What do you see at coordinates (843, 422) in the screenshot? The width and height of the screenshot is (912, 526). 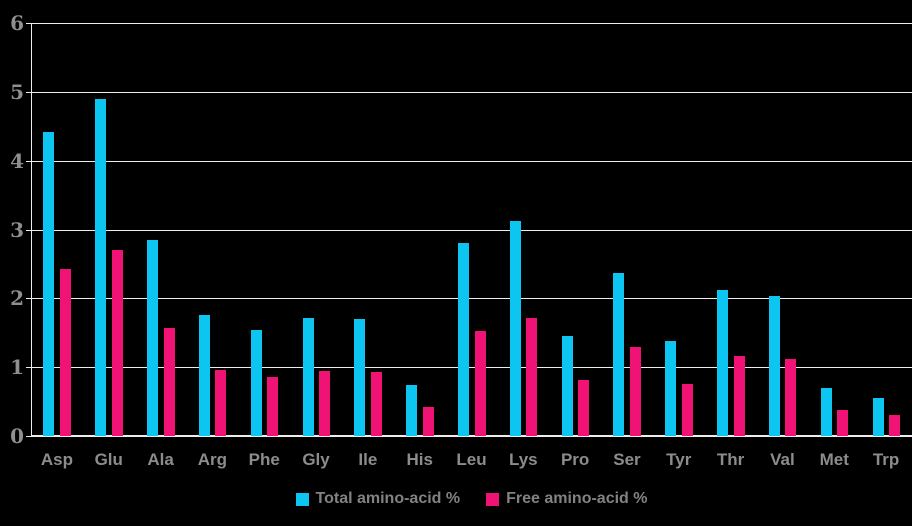 I see `bar-free-met` at bounding box center [843, 422].